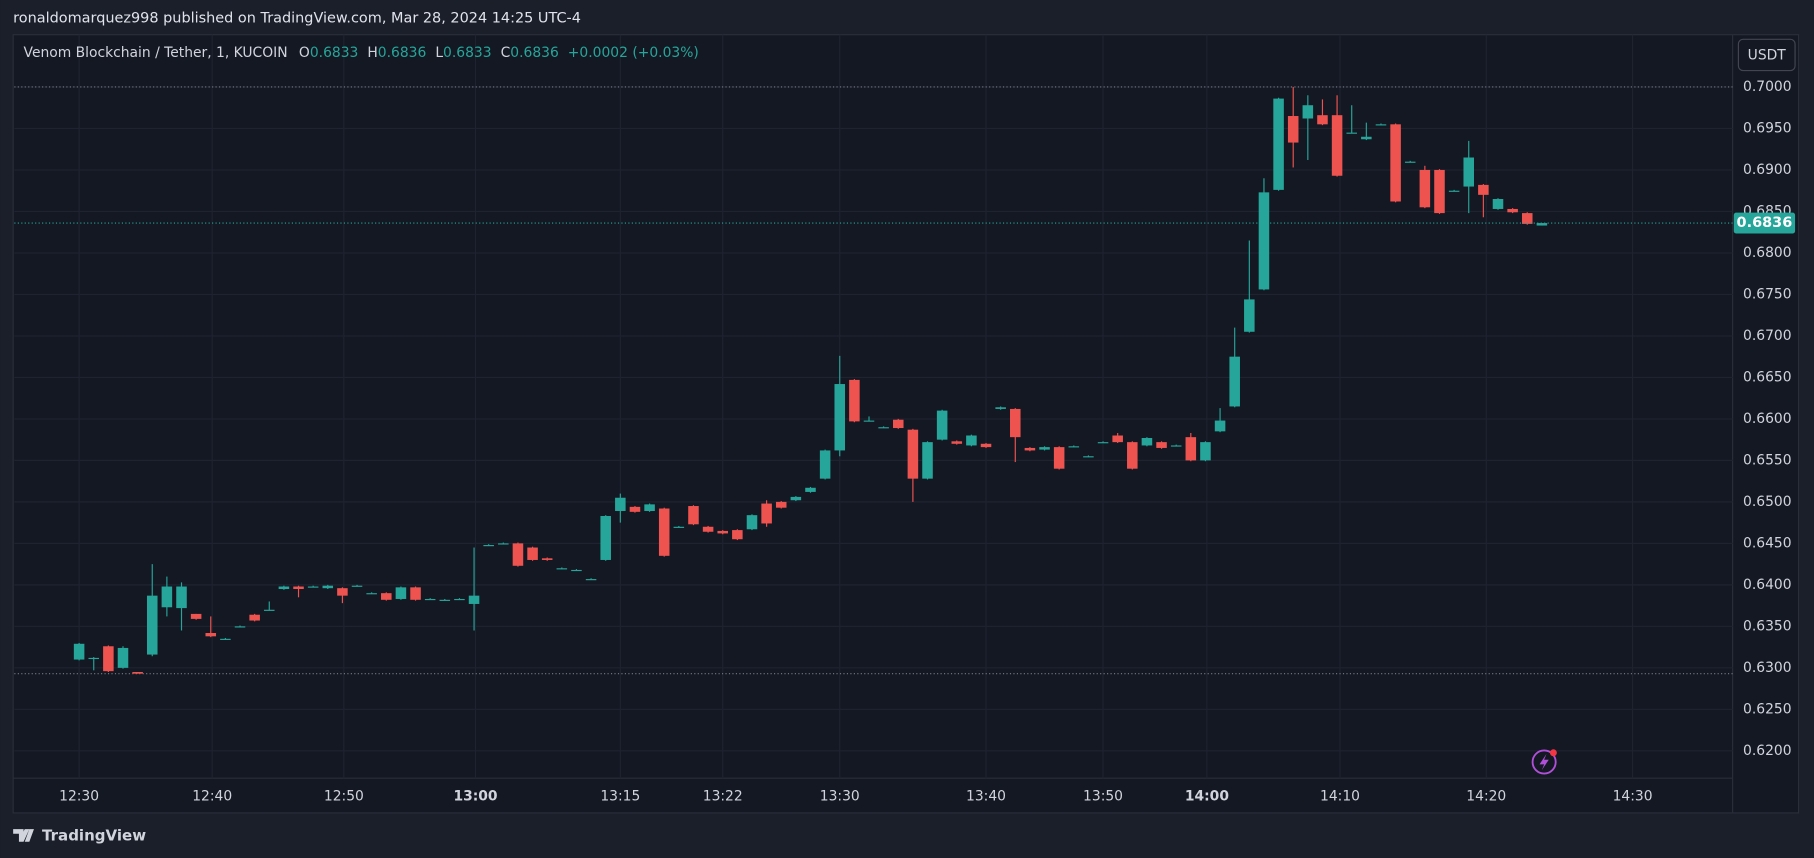 Image resolution: width=1814 pixels, height=858 pixels. Describe the element at coordinates (506, 53) in the screenshot. I see `ohlc-key: C` at that location.